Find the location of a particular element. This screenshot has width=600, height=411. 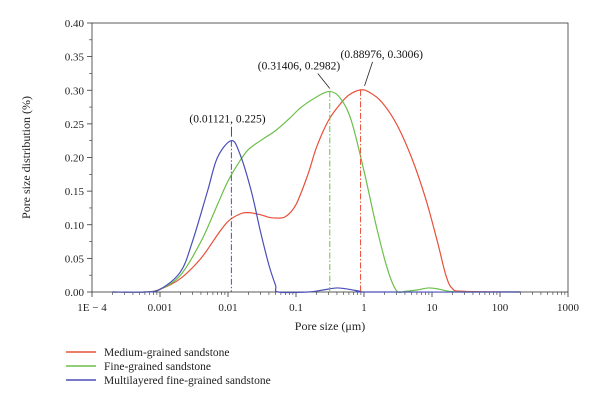

x-tick-label: 100 is located at coordinates (500, 308).